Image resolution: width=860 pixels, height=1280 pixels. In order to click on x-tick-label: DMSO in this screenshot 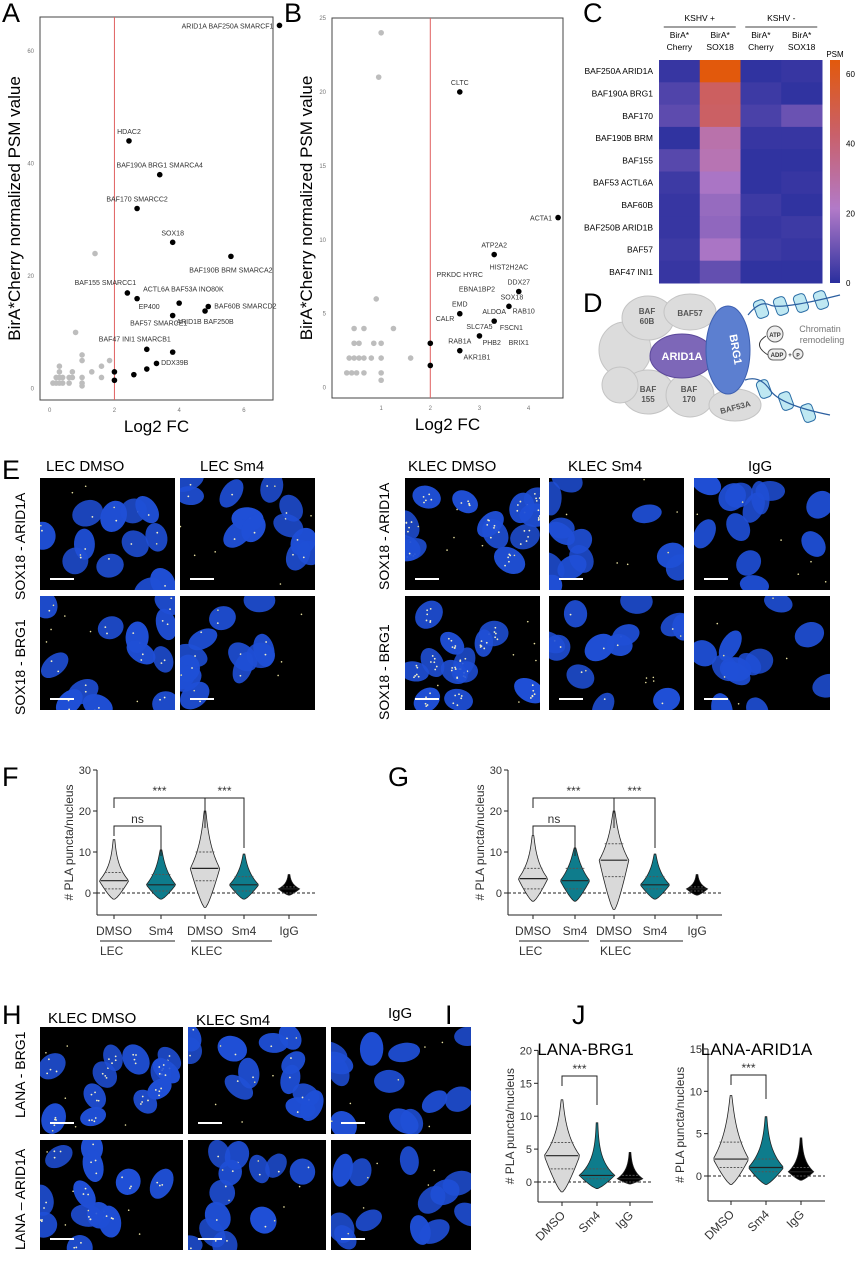, I will do `click(533, 931)`.